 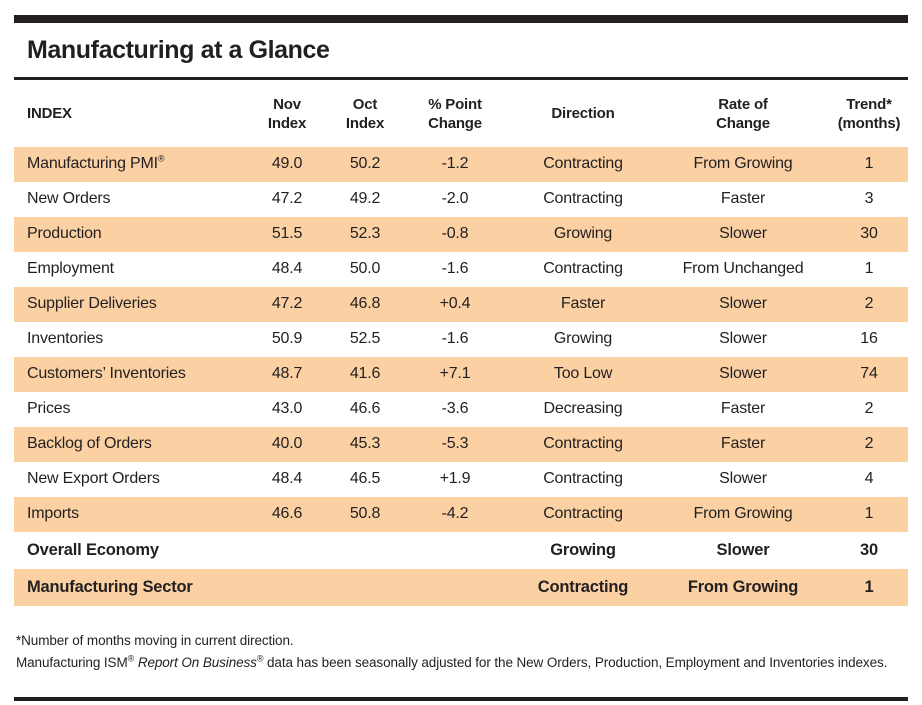 What do you see at coordinates (869, 338) in the screenshot?
I see `cell-trend: 16` at bounding box center [869, 338].